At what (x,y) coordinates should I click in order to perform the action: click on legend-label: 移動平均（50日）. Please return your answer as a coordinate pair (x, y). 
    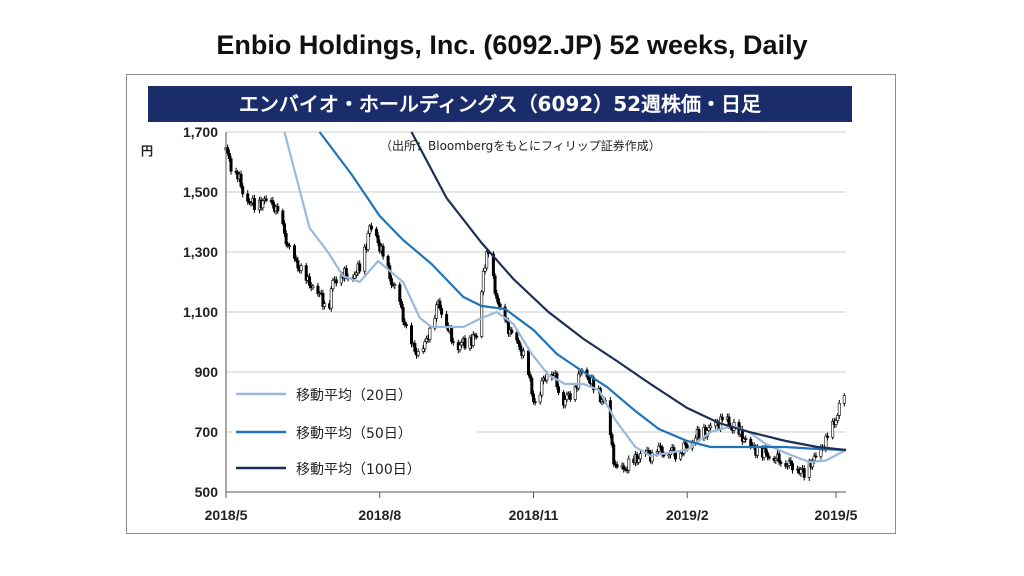
    Looking at the image, I should click on (354, 434).